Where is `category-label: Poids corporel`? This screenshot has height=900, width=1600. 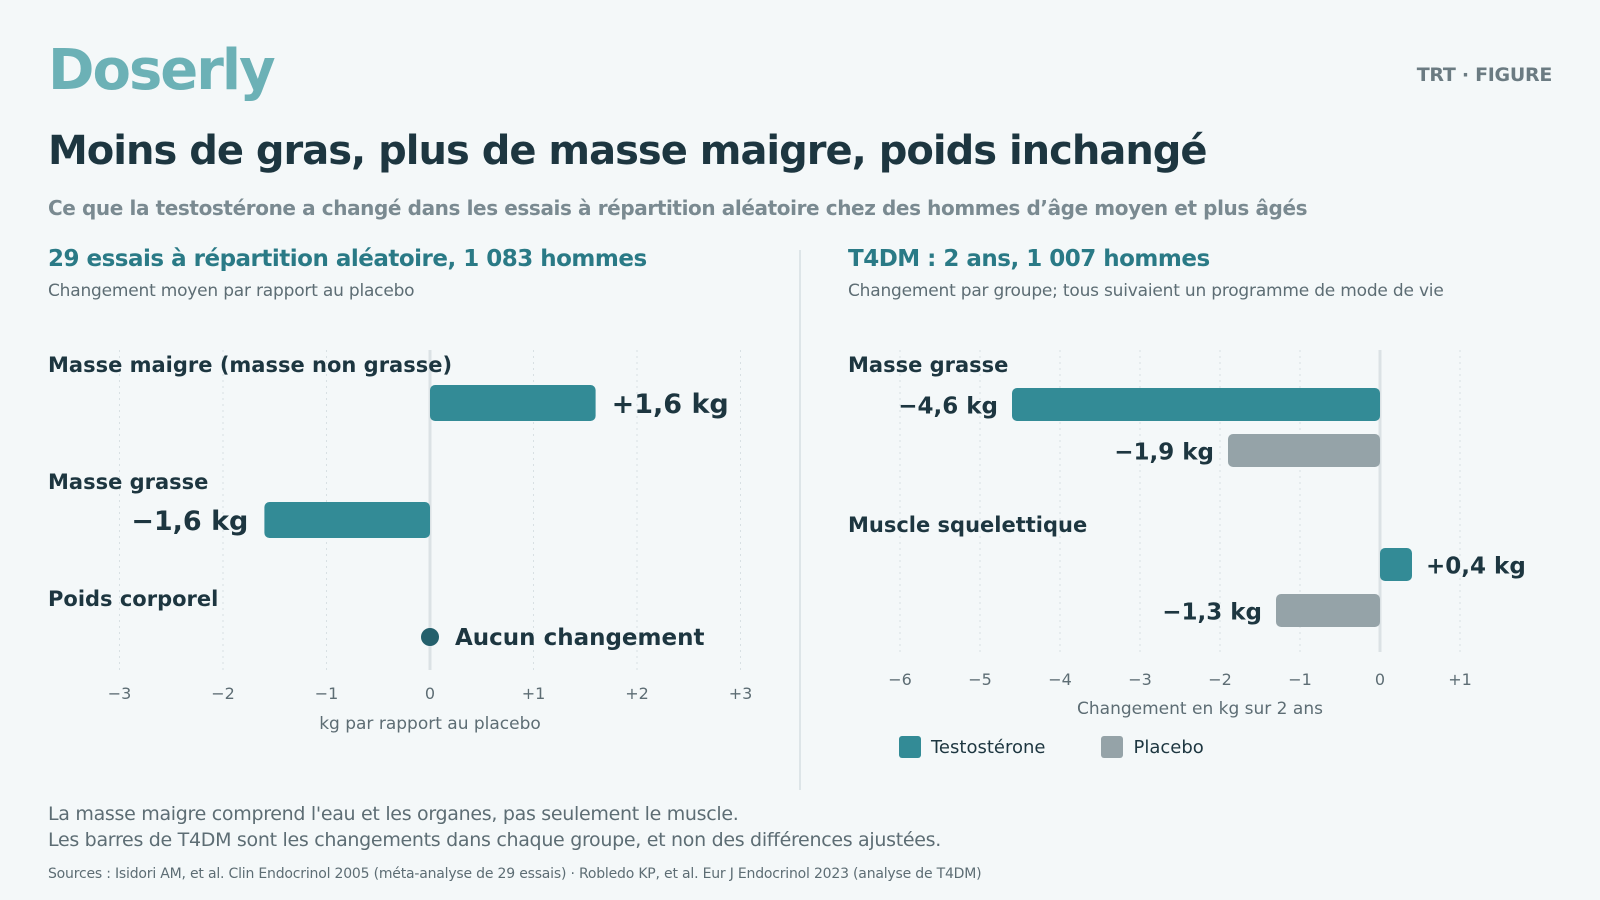 category-label: Poids corporel is located at coordinates (133, 599).